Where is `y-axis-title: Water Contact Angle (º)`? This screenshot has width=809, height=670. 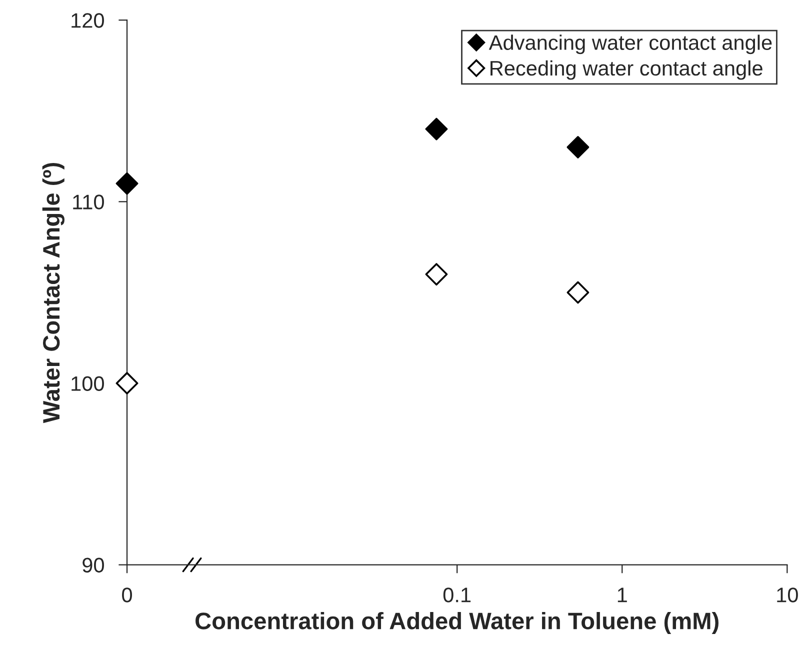 y-axis-title: Water Contact Angle (º) is located at coordinates (53, 293).